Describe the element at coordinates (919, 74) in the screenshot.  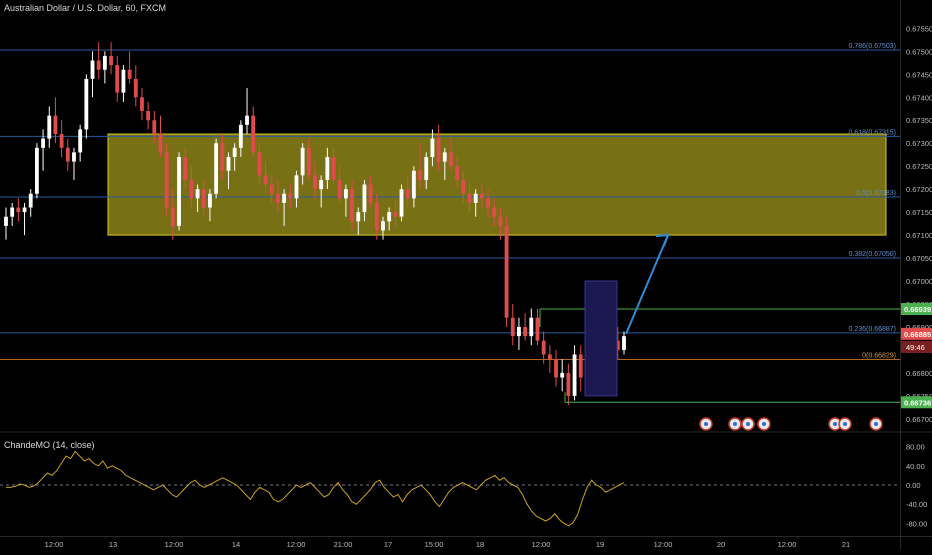
I see `price-tick-label: 0.67450` at that location.